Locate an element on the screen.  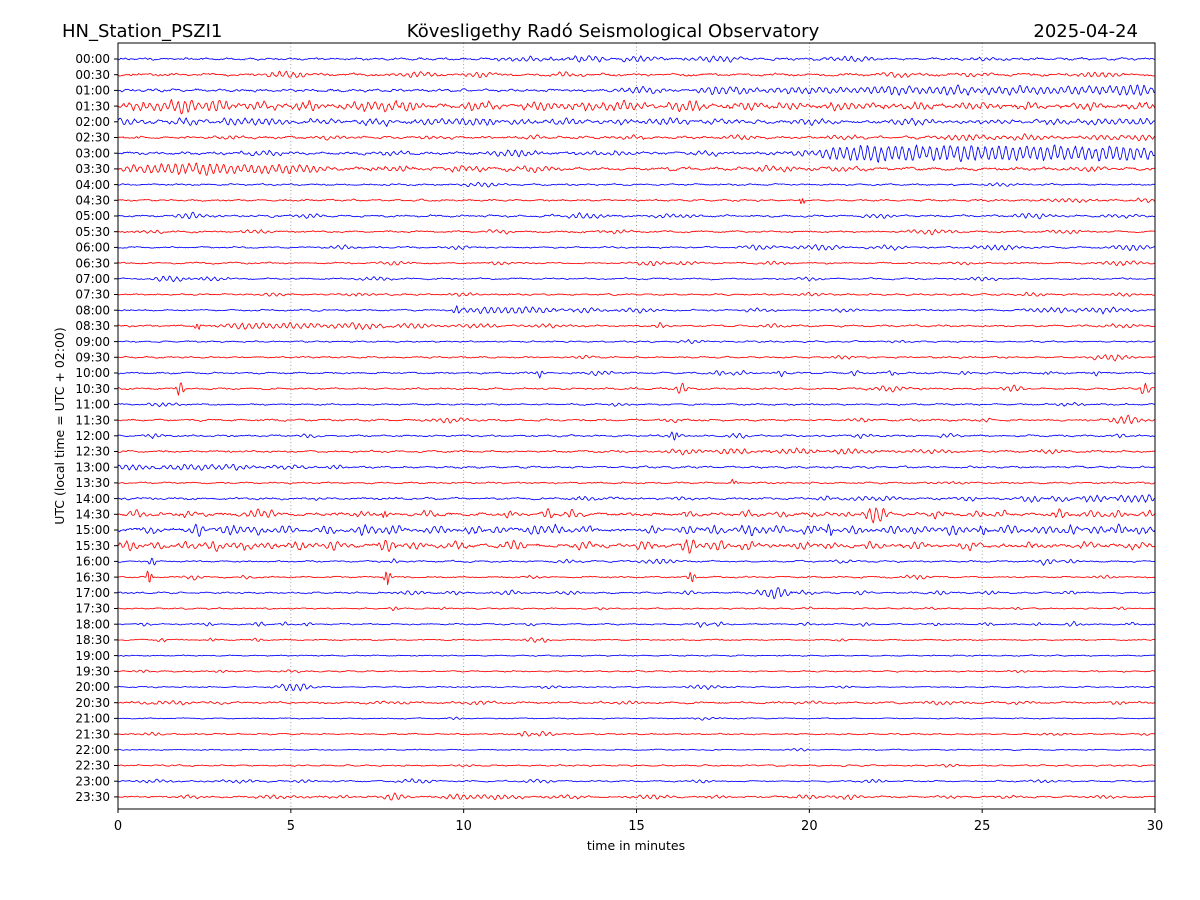
y-tick-label: 09:00 is located at coordinates (92, 342).